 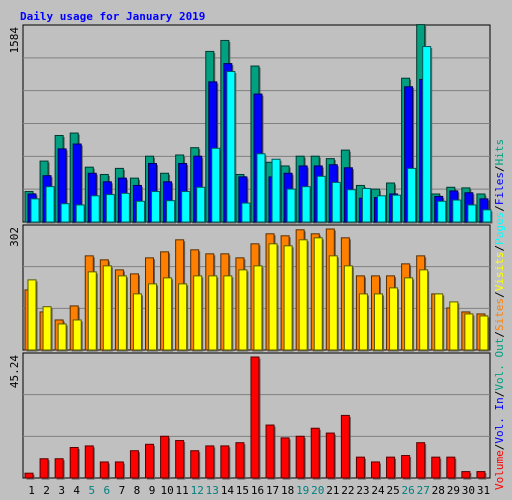 What do you see at coordinates (122, 490) in the screenshot?
I see `x-tick-label: 7` at bounding box center [122, 490].